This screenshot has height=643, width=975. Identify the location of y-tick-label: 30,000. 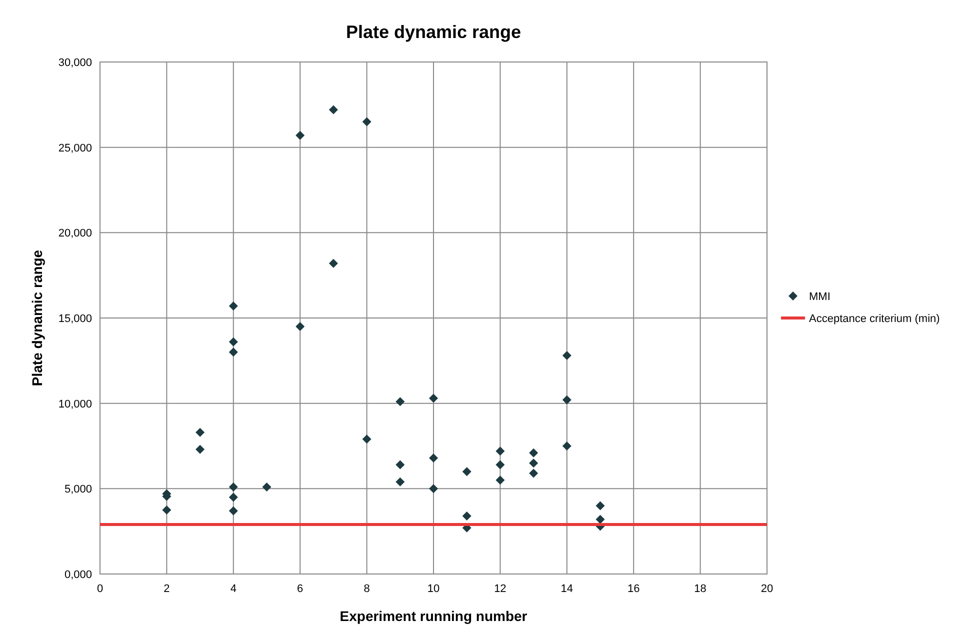
(75, 63).